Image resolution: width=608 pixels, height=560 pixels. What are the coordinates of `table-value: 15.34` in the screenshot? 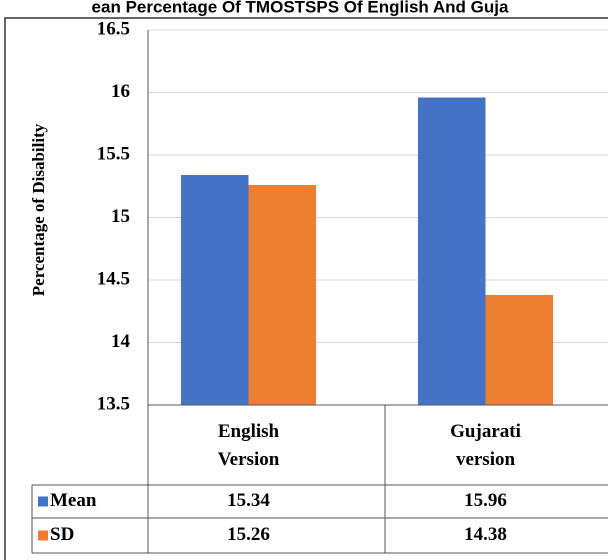 It's located at (248, 500).